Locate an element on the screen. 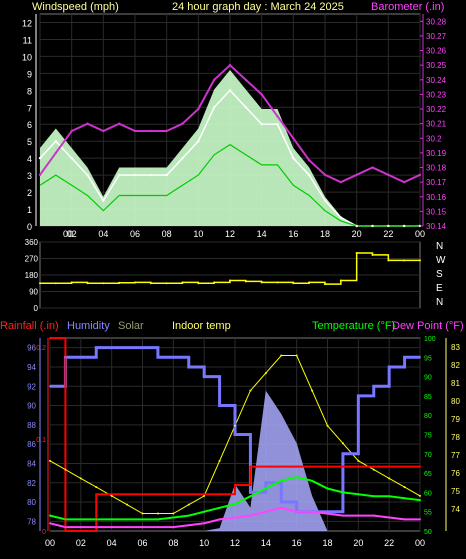  humidity-y-tick: 88 is located at coordinates (31, 425).